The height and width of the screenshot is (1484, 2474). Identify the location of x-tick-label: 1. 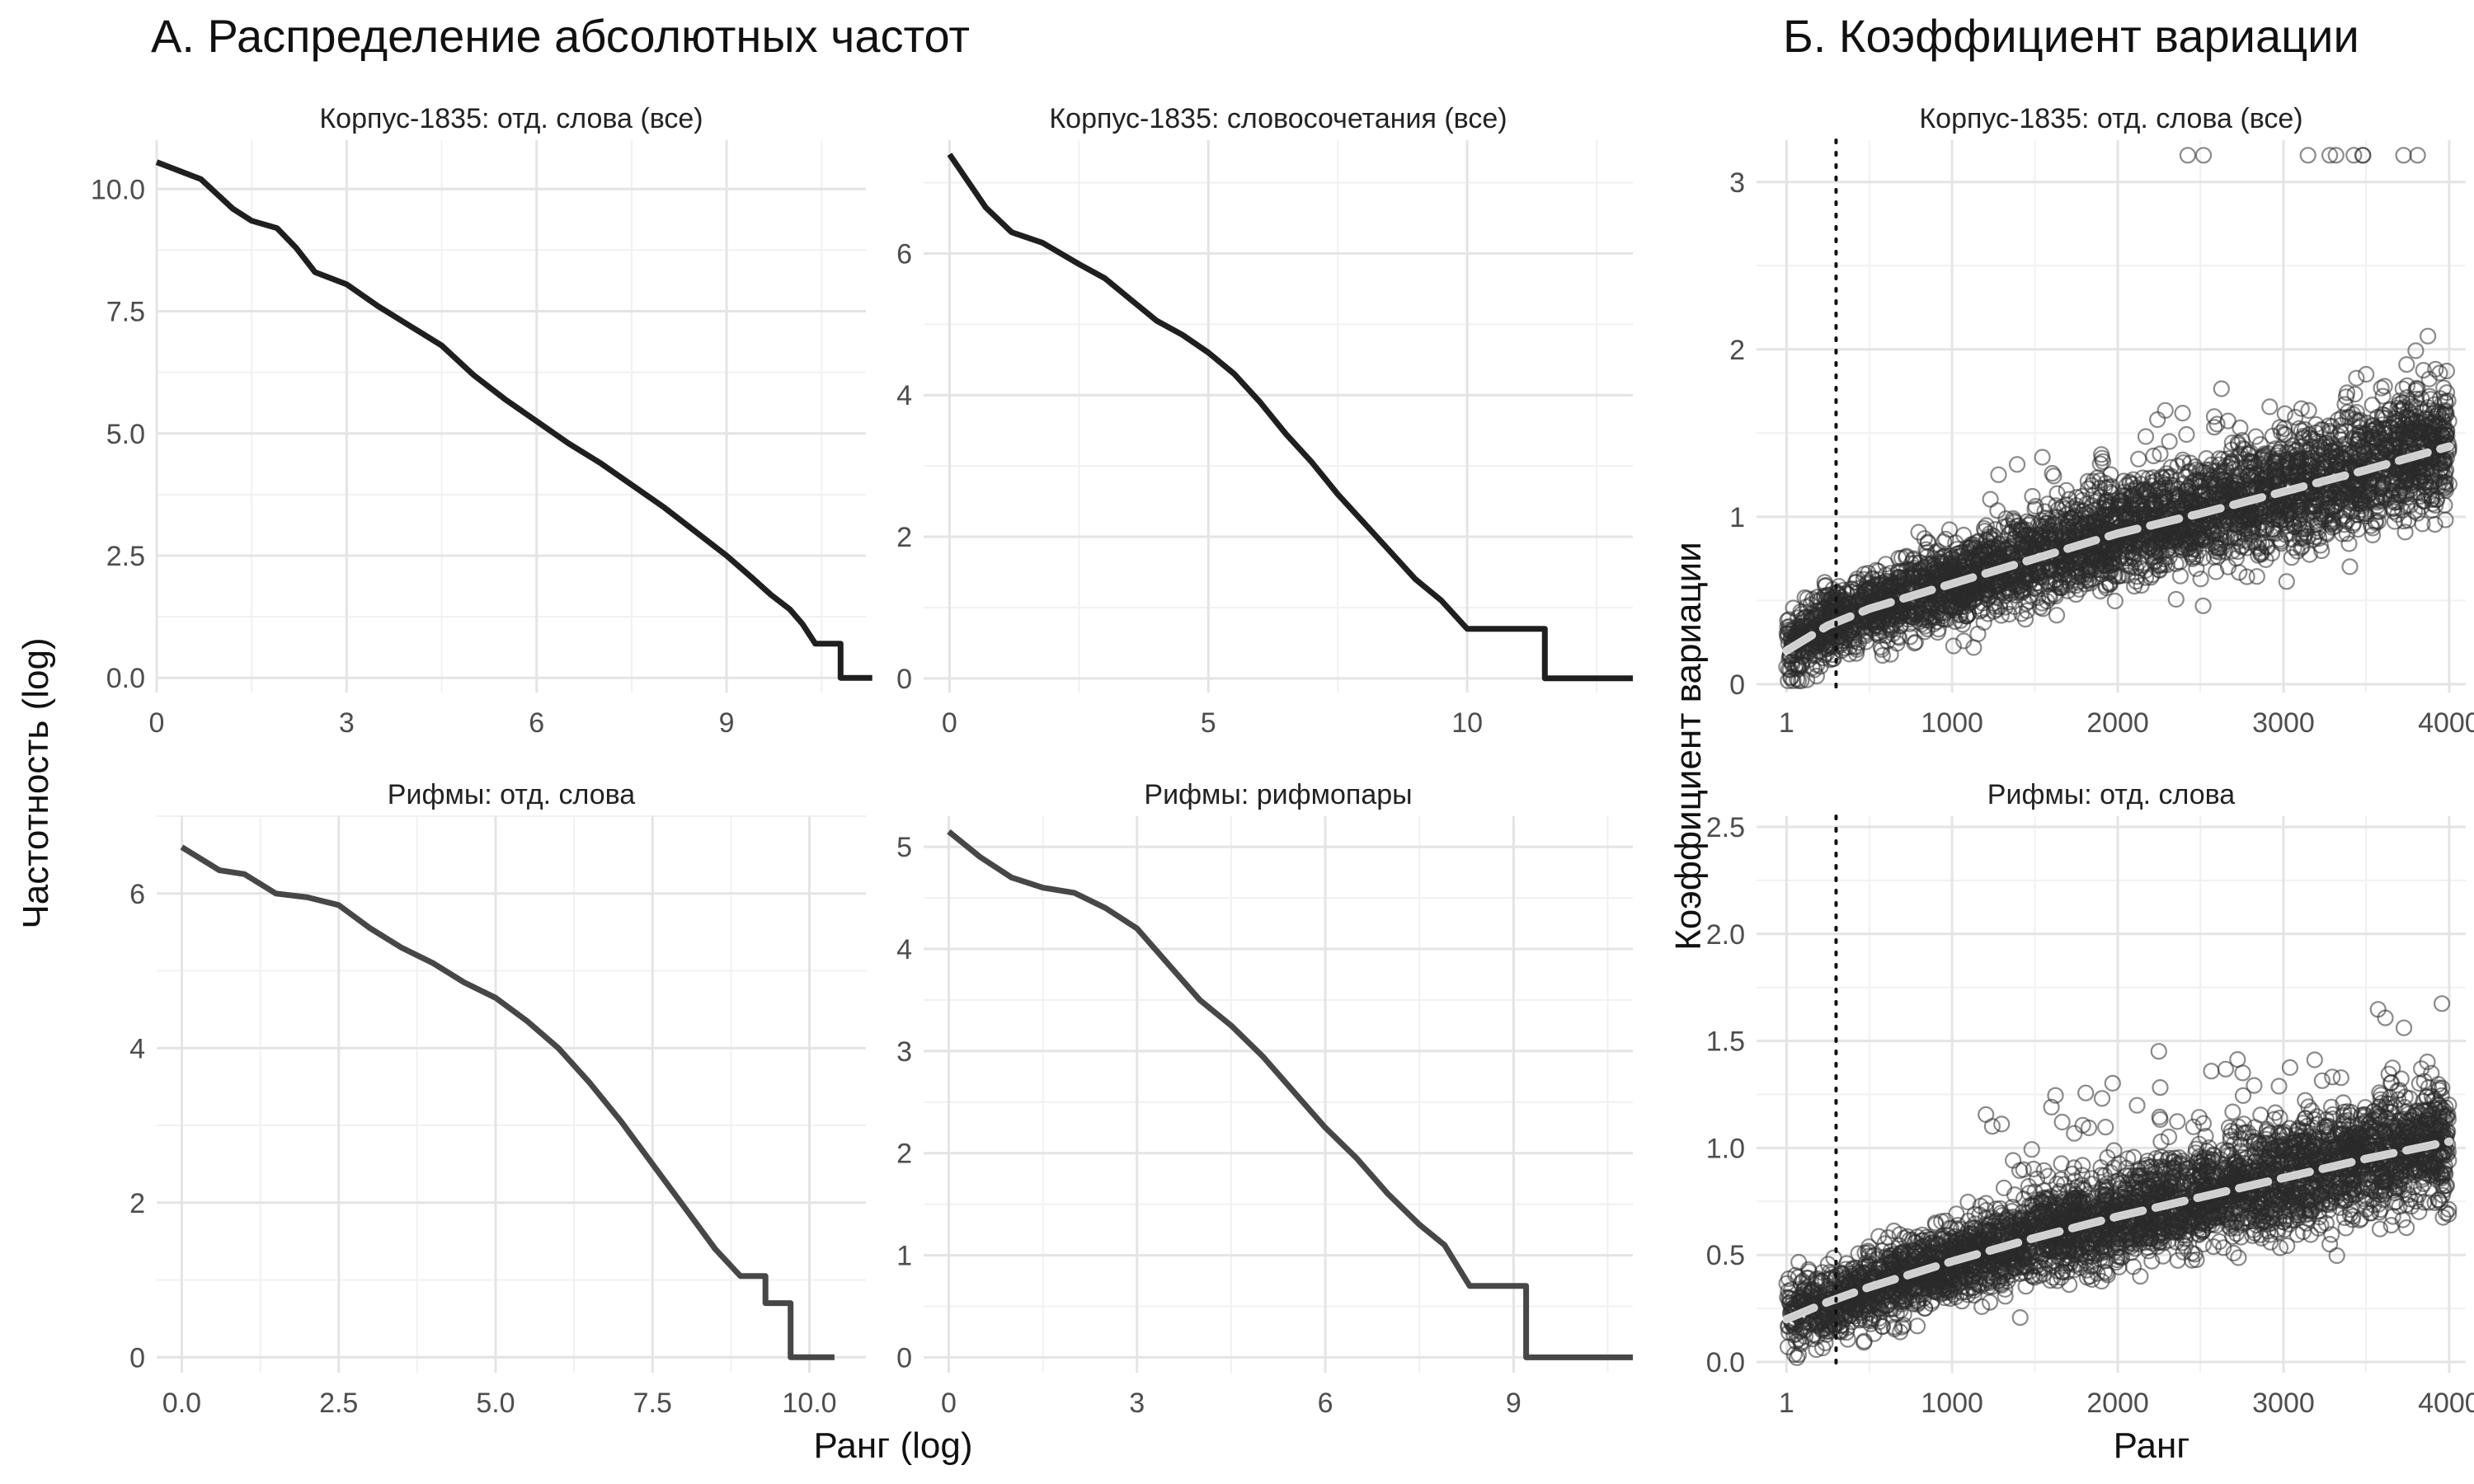
(1786, 1403).